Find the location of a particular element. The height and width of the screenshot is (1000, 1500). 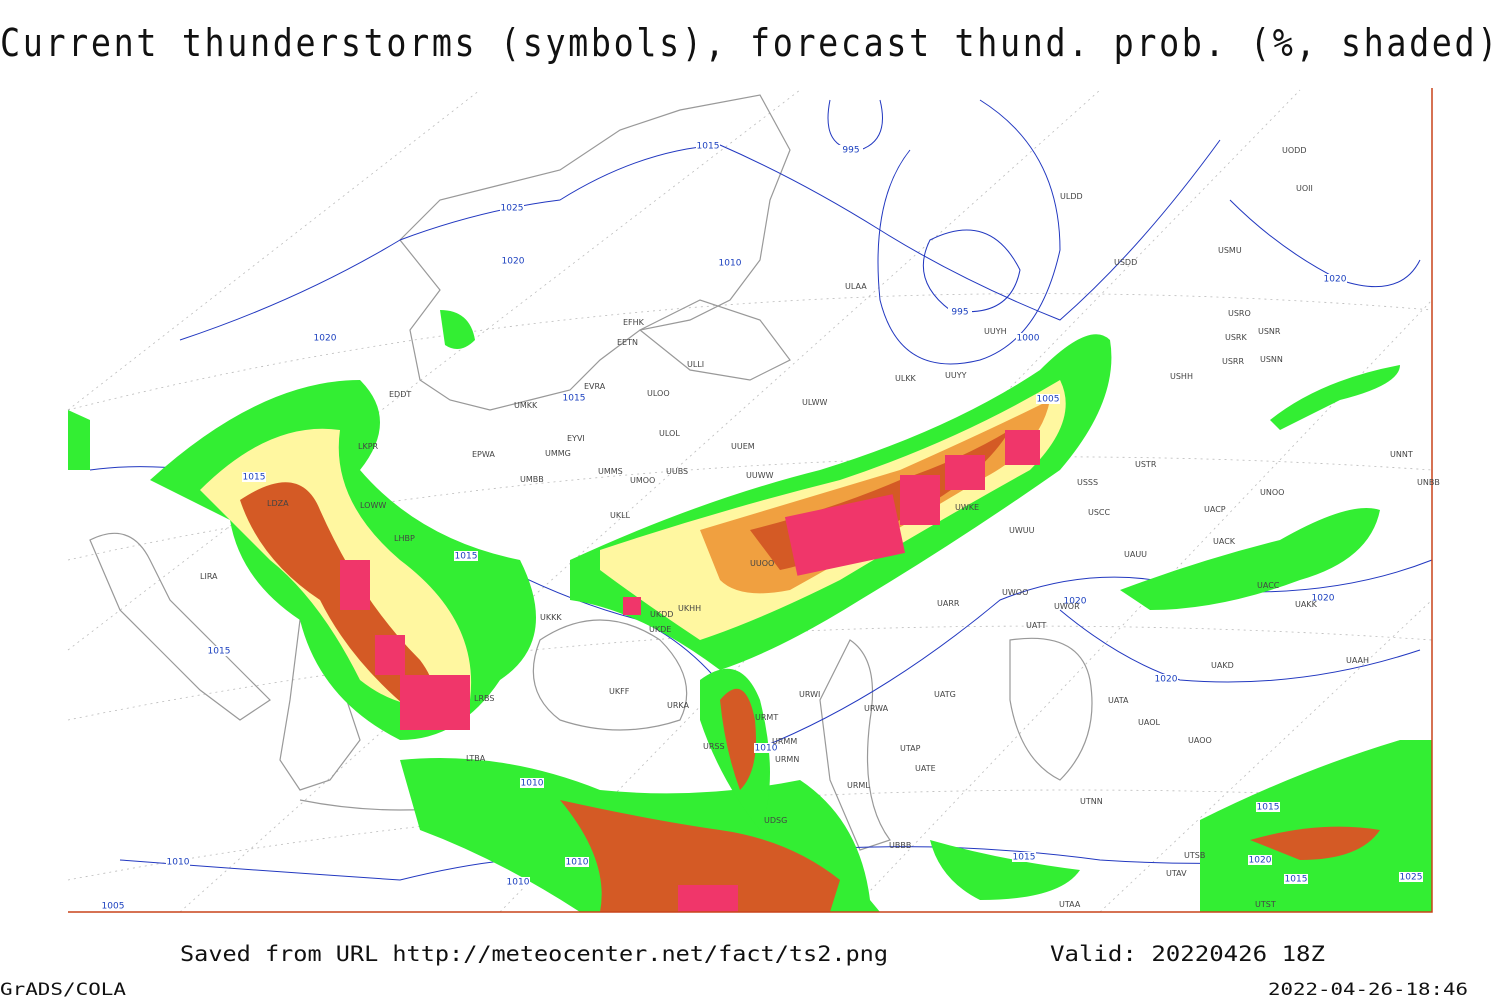

station-label: URML is located at coordinates (858, 785).